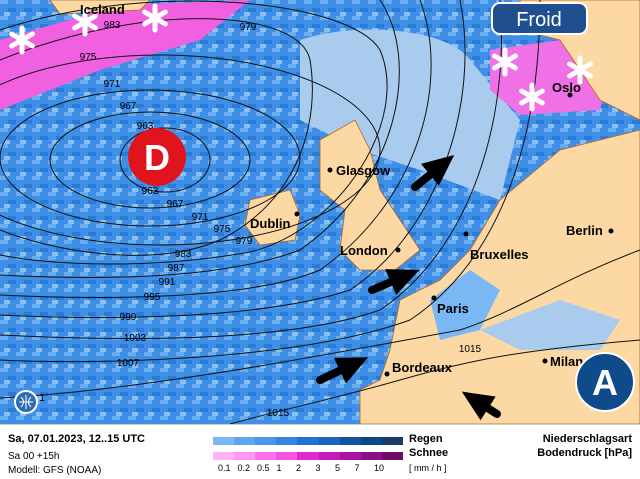  I want to click on city-oslo: Oslo, so click(566, 89).